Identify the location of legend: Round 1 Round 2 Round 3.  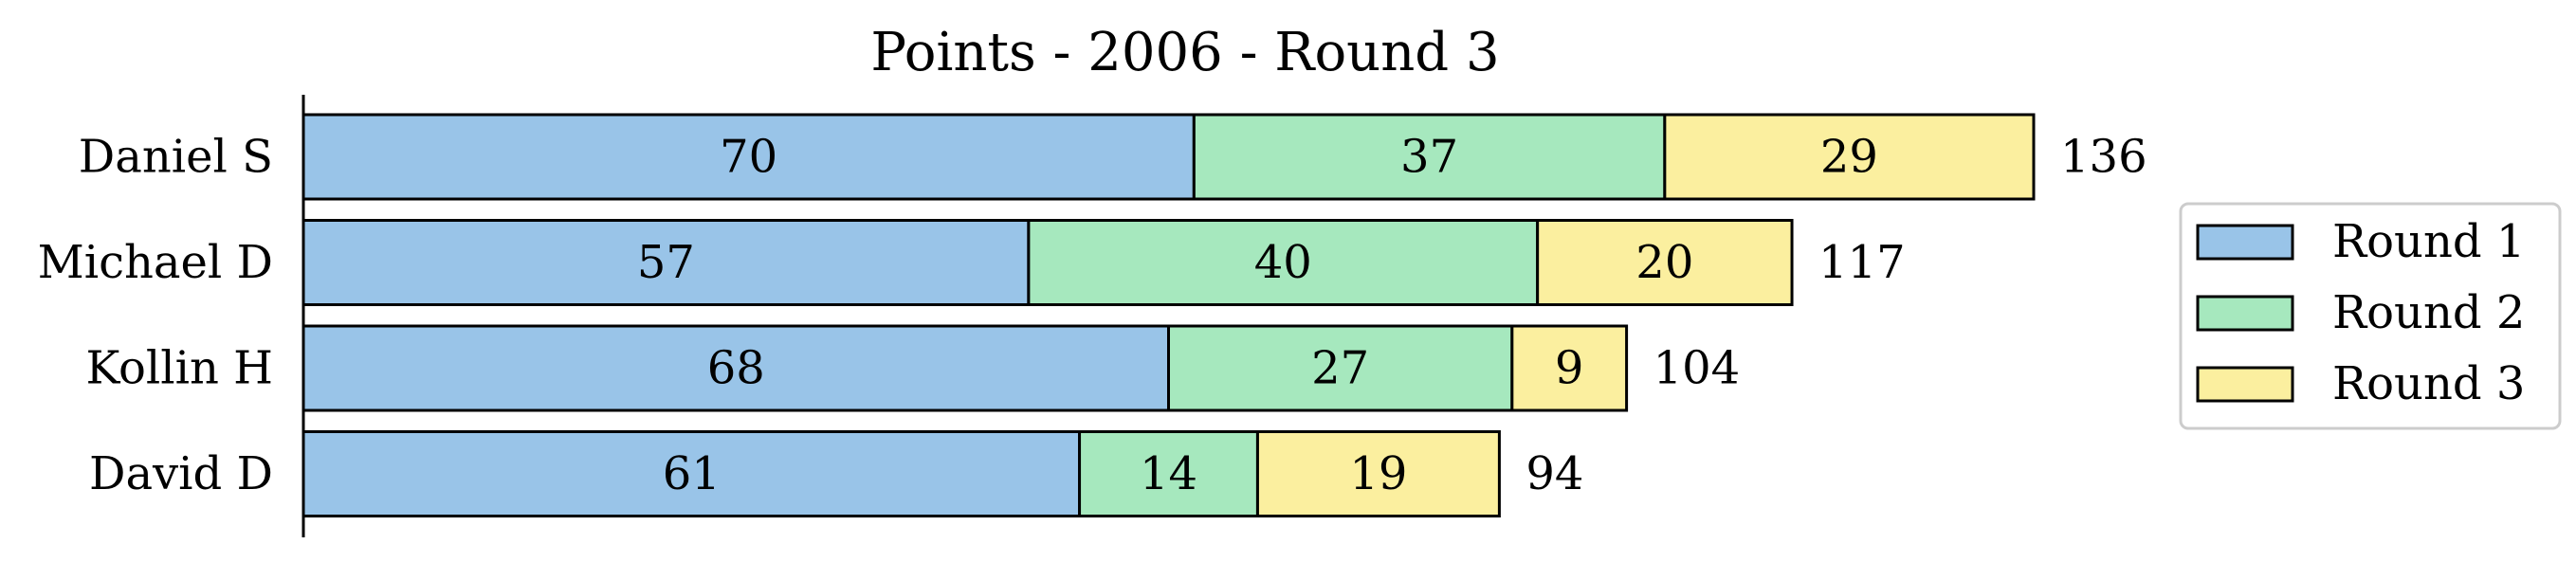
(2370, 316).